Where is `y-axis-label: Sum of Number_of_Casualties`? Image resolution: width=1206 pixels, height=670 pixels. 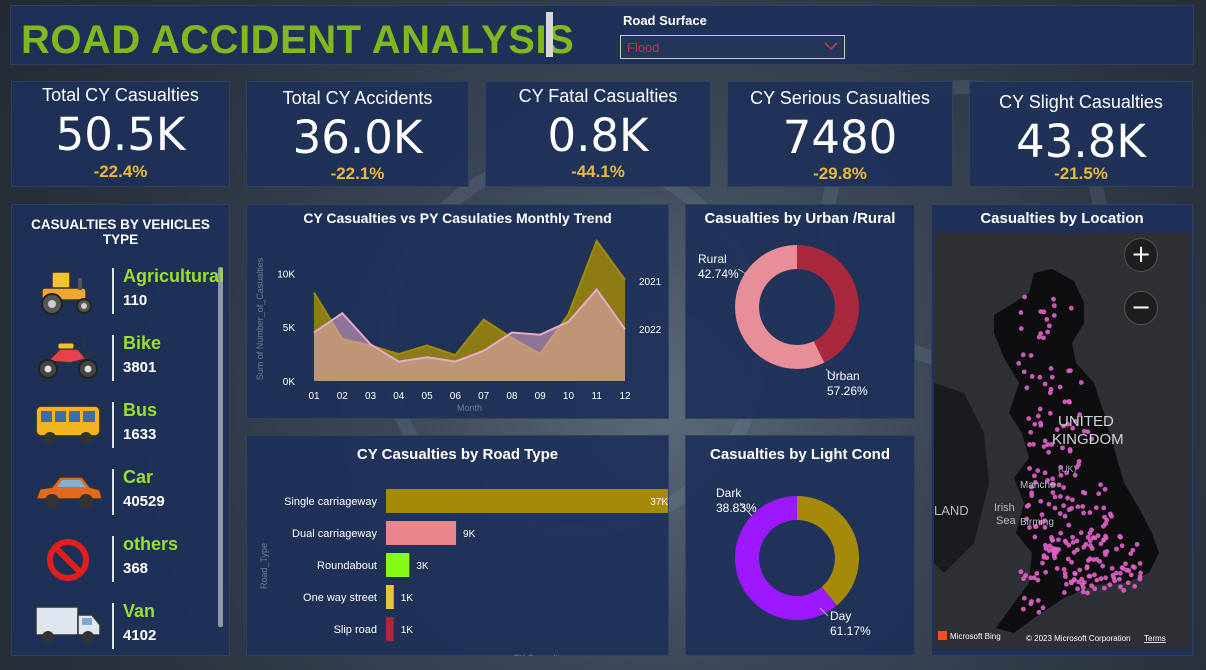
y-axis-label: Sum of Number_of_Casualties is located at coordinates (260, 318).